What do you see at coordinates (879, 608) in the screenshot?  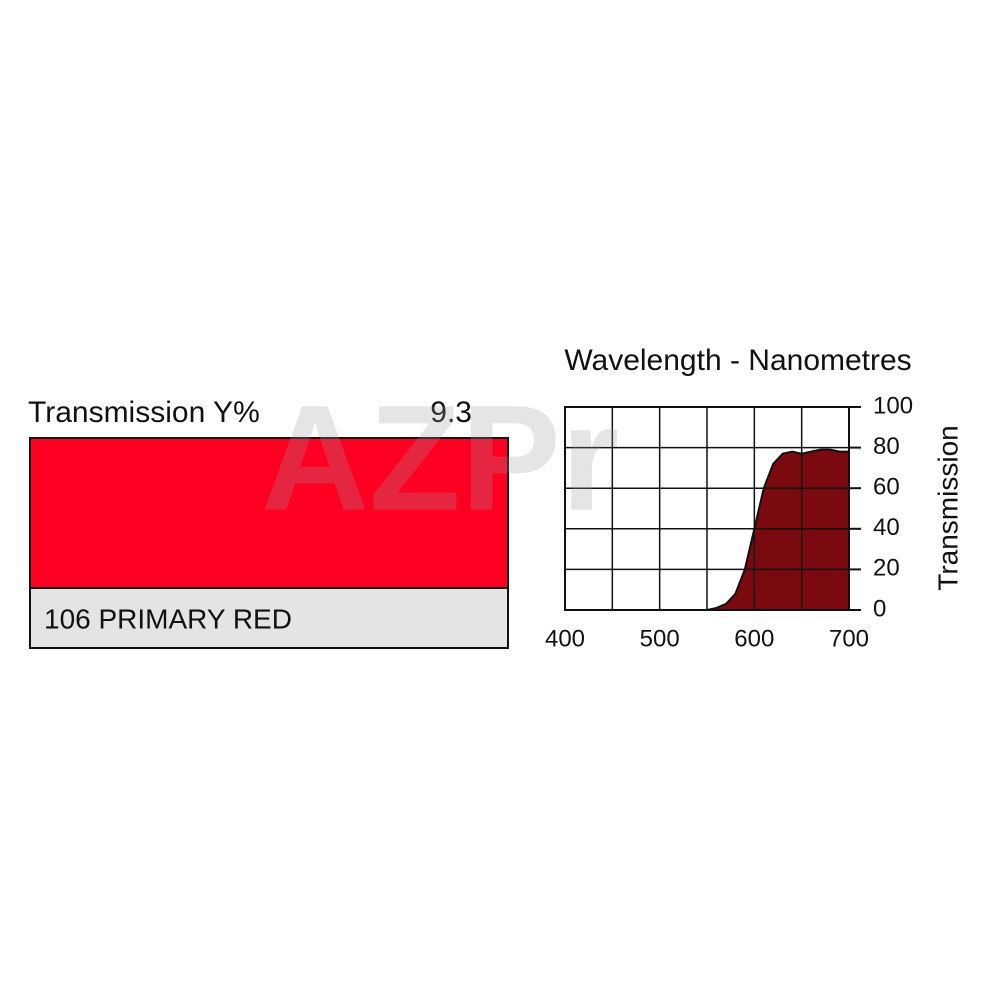 I see `y-tick-label: 0` at bounding box center [879, 608].